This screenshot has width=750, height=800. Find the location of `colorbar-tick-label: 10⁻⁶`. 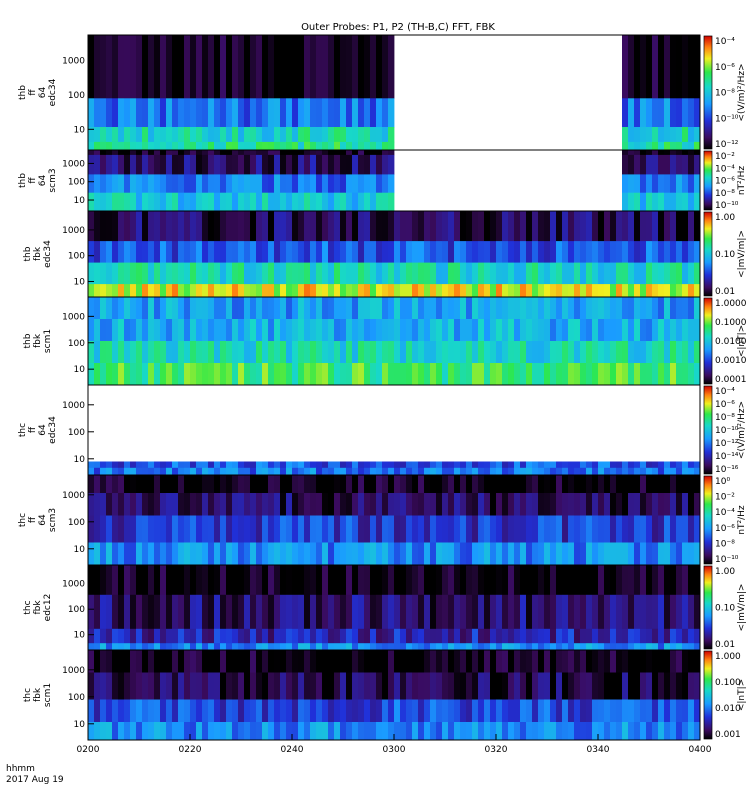

colorbar-tick-label: 10⁻⁶ is located at coordinates (725, 182).